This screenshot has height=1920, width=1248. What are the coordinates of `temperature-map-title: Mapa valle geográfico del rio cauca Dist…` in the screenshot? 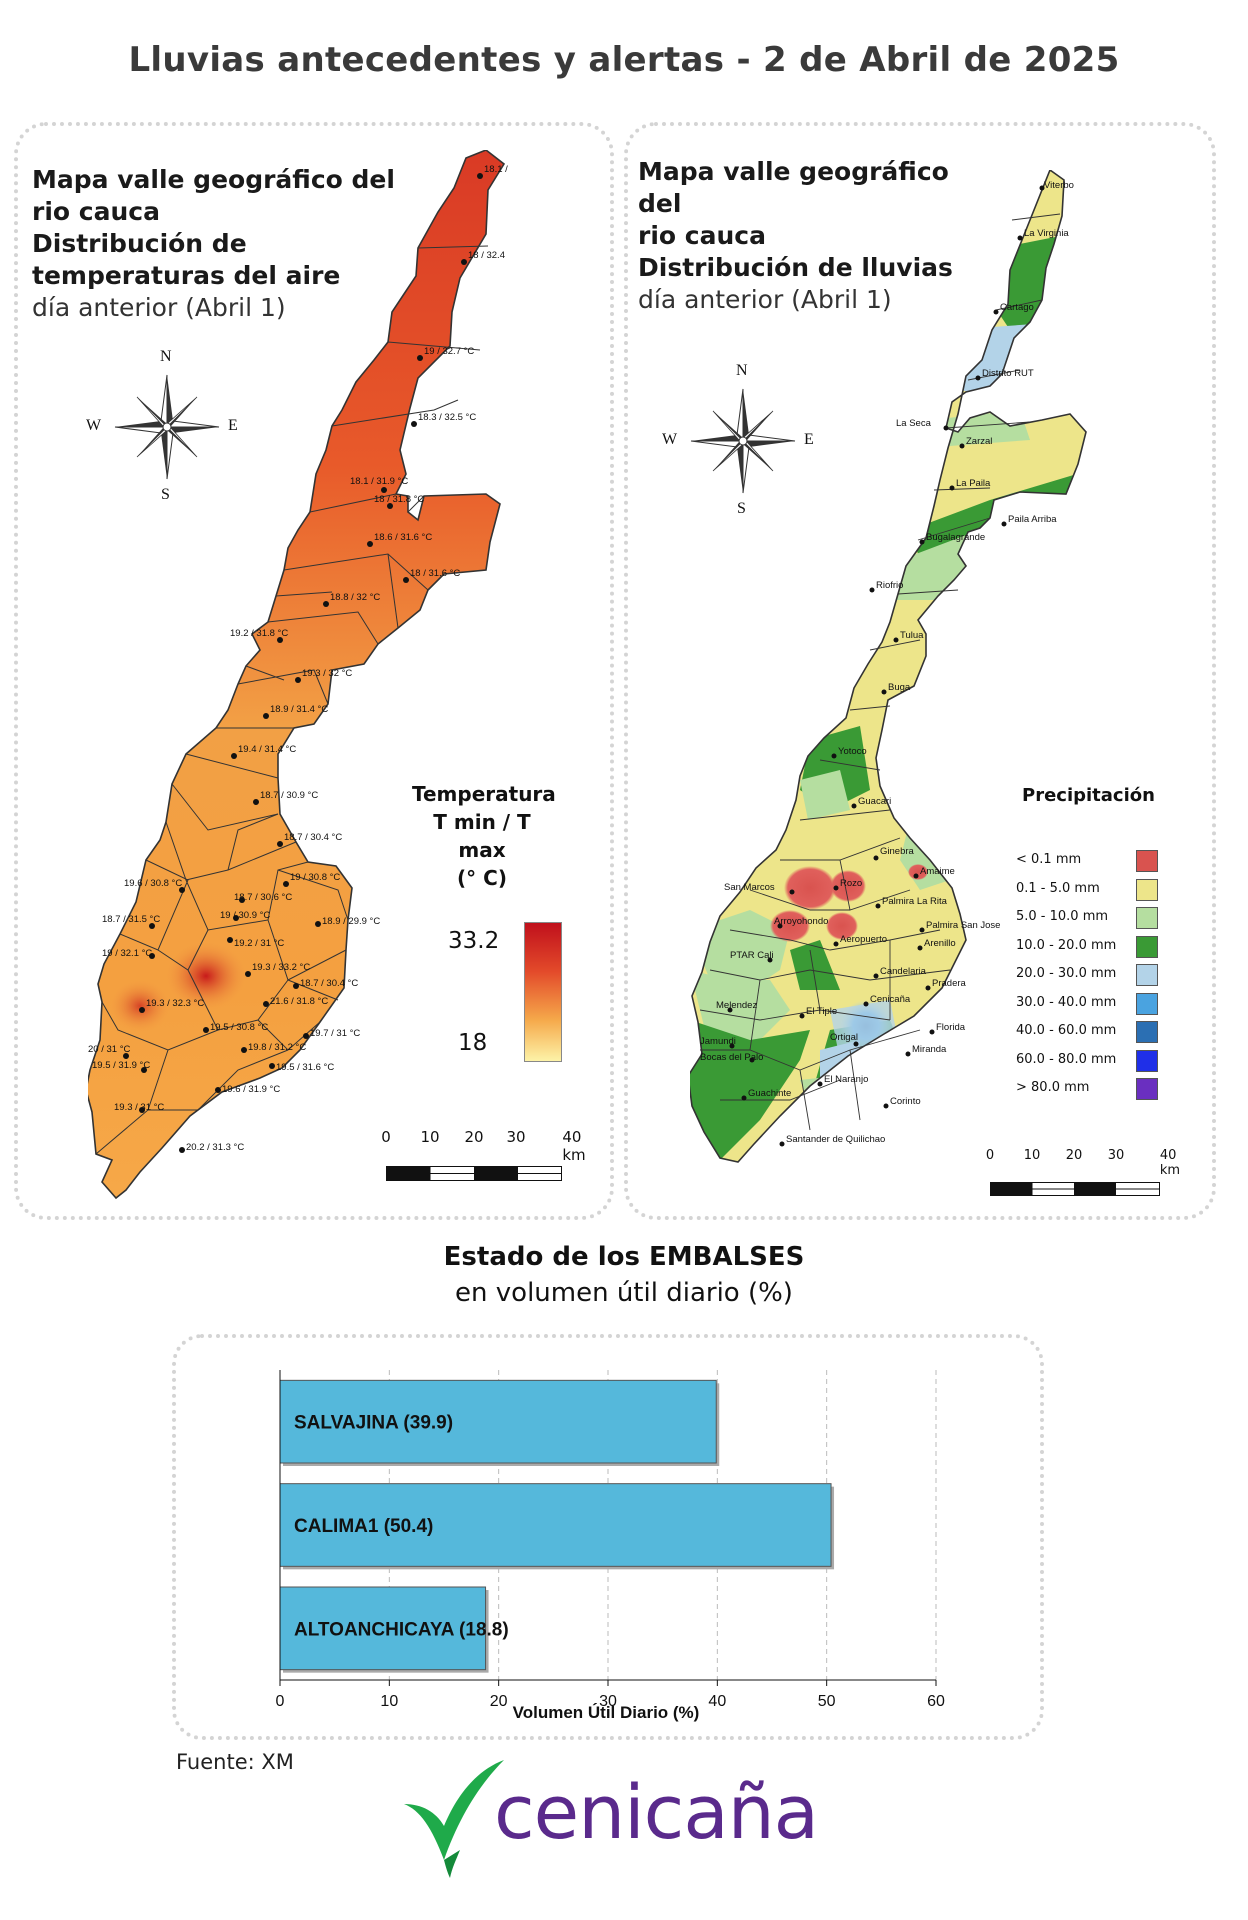 It's located at (222, 244).